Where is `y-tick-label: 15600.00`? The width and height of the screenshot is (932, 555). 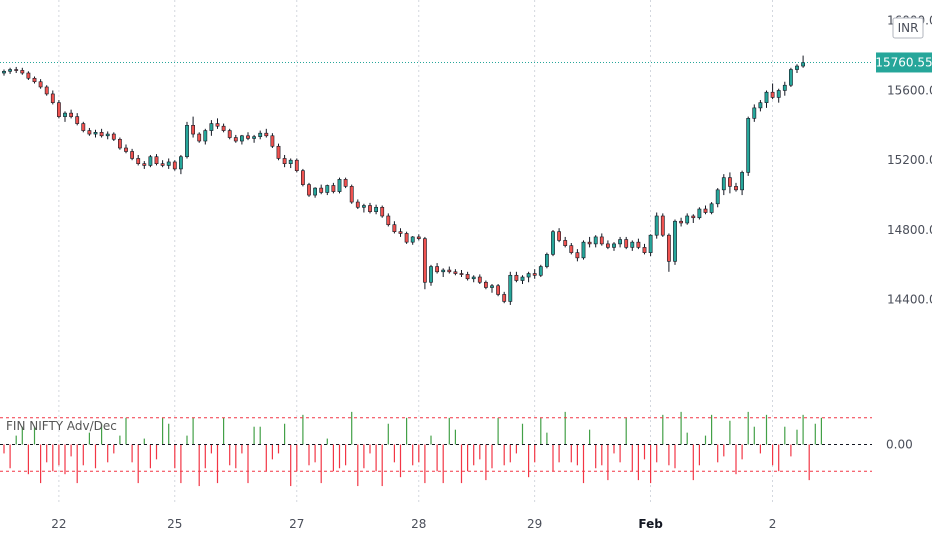
y-tick-label: 15600.00 is located at coordinates (909, 90).